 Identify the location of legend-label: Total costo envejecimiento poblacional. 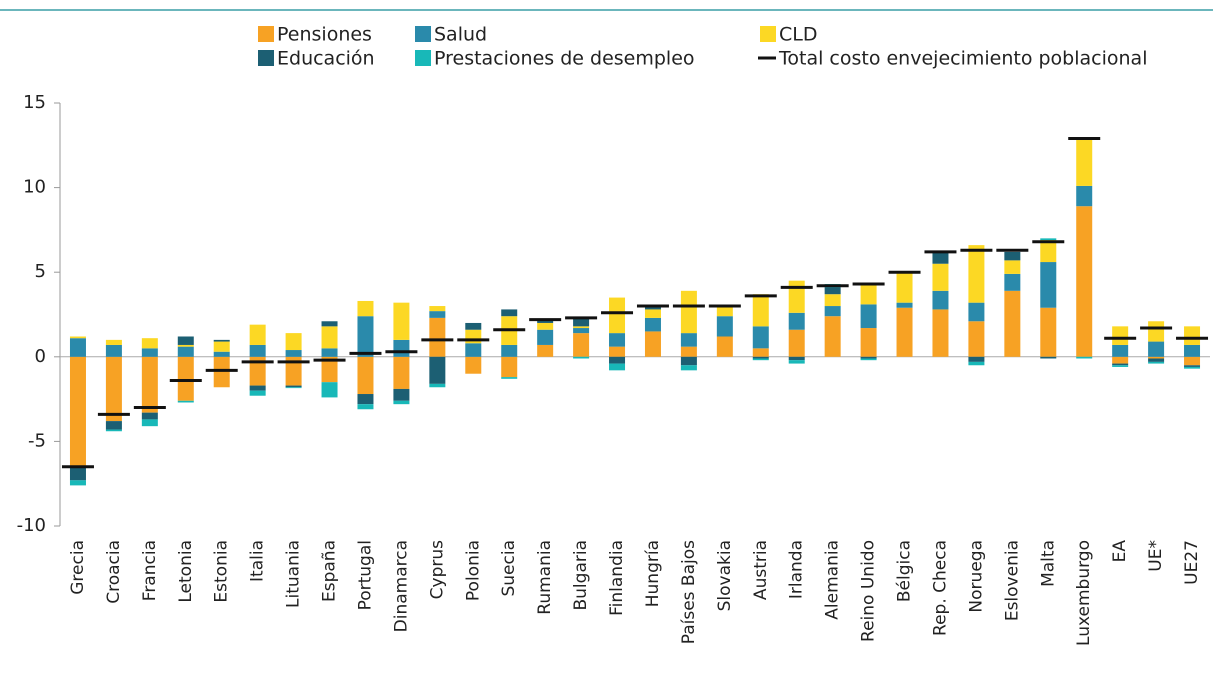
(962, 59).